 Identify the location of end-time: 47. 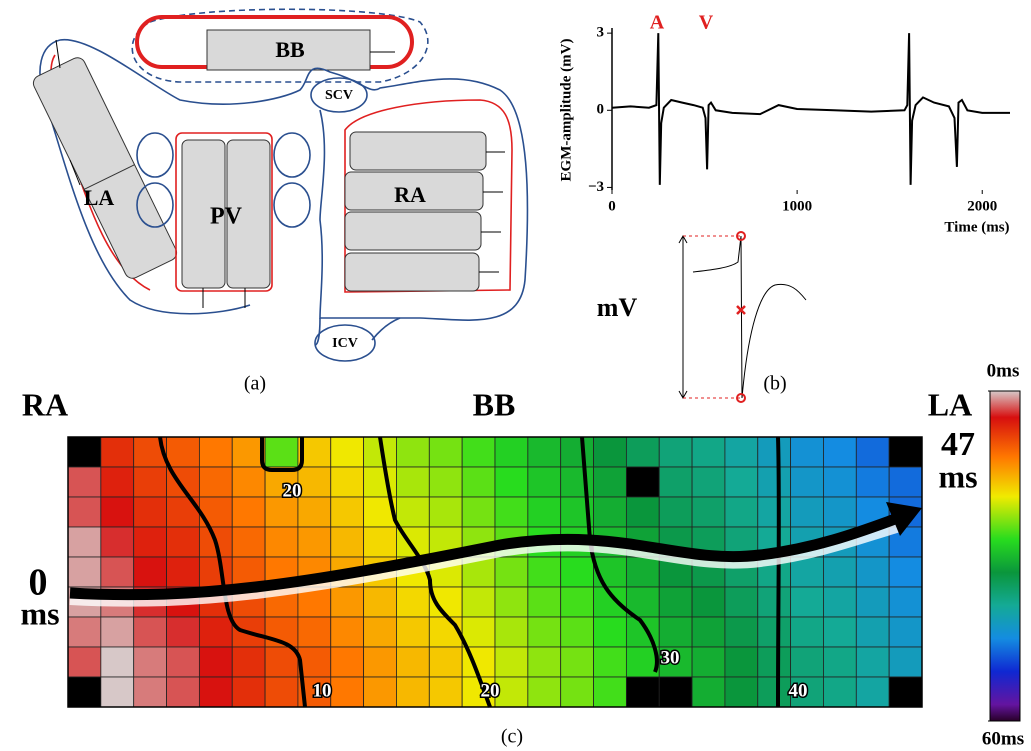
(958, 444).